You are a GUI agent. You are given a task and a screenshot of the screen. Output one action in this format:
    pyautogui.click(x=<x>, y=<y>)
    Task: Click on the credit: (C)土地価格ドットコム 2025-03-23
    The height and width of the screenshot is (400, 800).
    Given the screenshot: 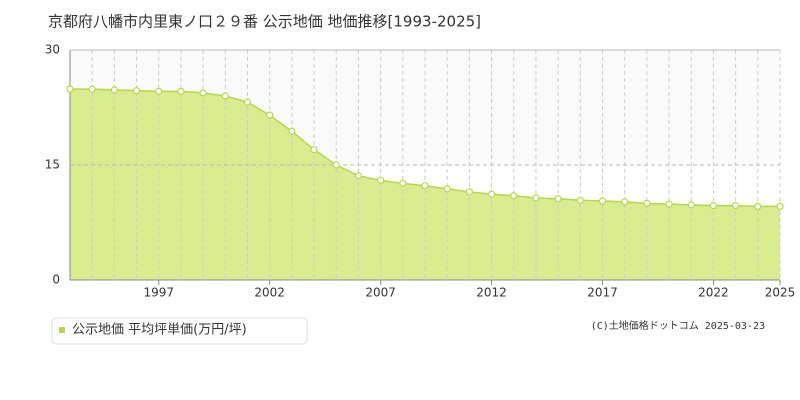 What is the action you would take?
    pyautogui.click(x=678, y=325)
    